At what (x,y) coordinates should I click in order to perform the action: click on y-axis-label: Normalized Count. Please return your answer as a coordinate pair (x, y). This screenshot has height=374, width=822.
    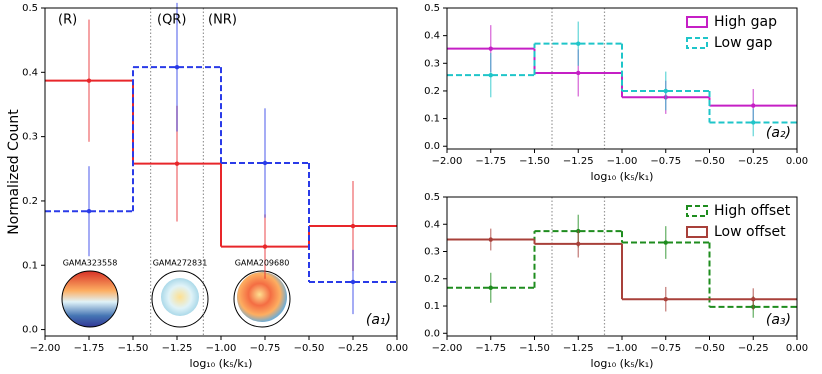
    Looking at the image, I should click on (14, 172).